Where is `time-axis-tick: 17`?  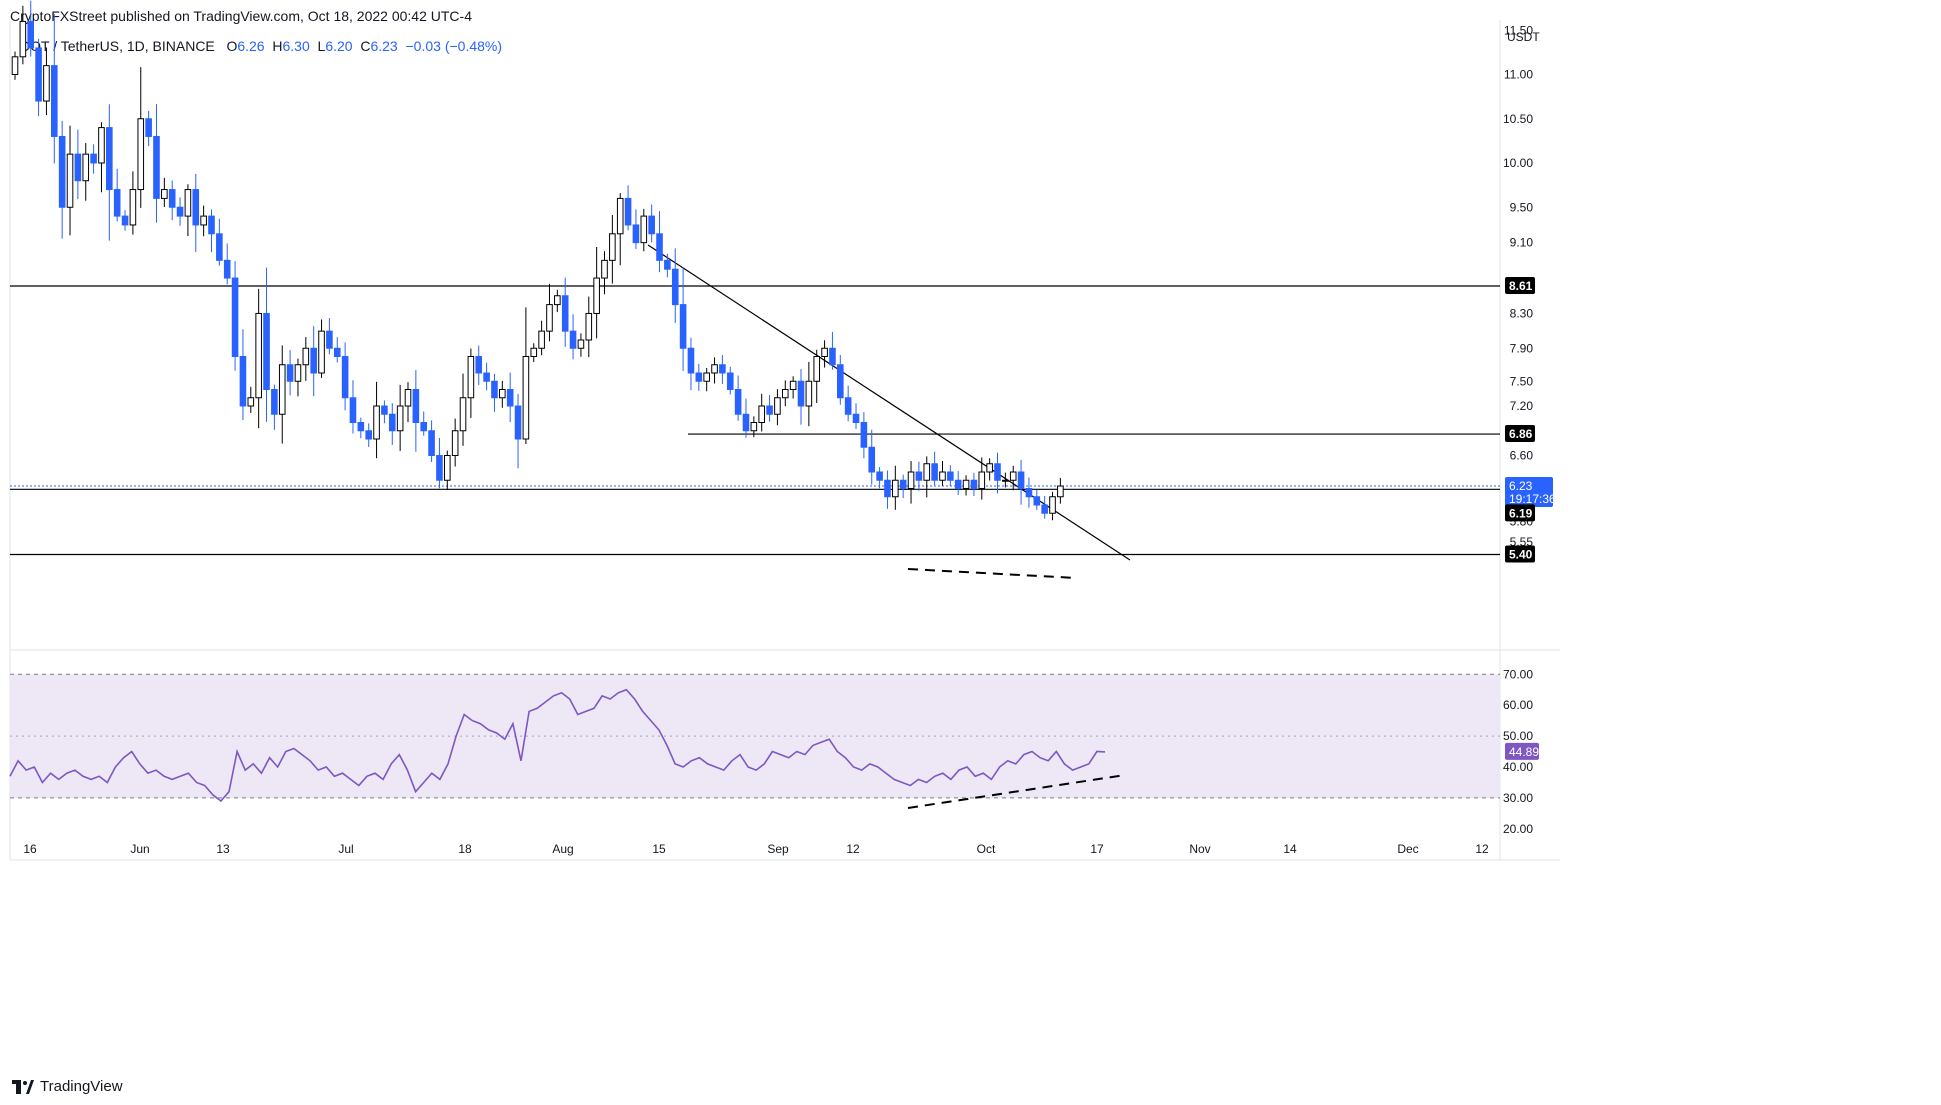 time-axis-tick: 17 is located at coordinates (1097, 849).